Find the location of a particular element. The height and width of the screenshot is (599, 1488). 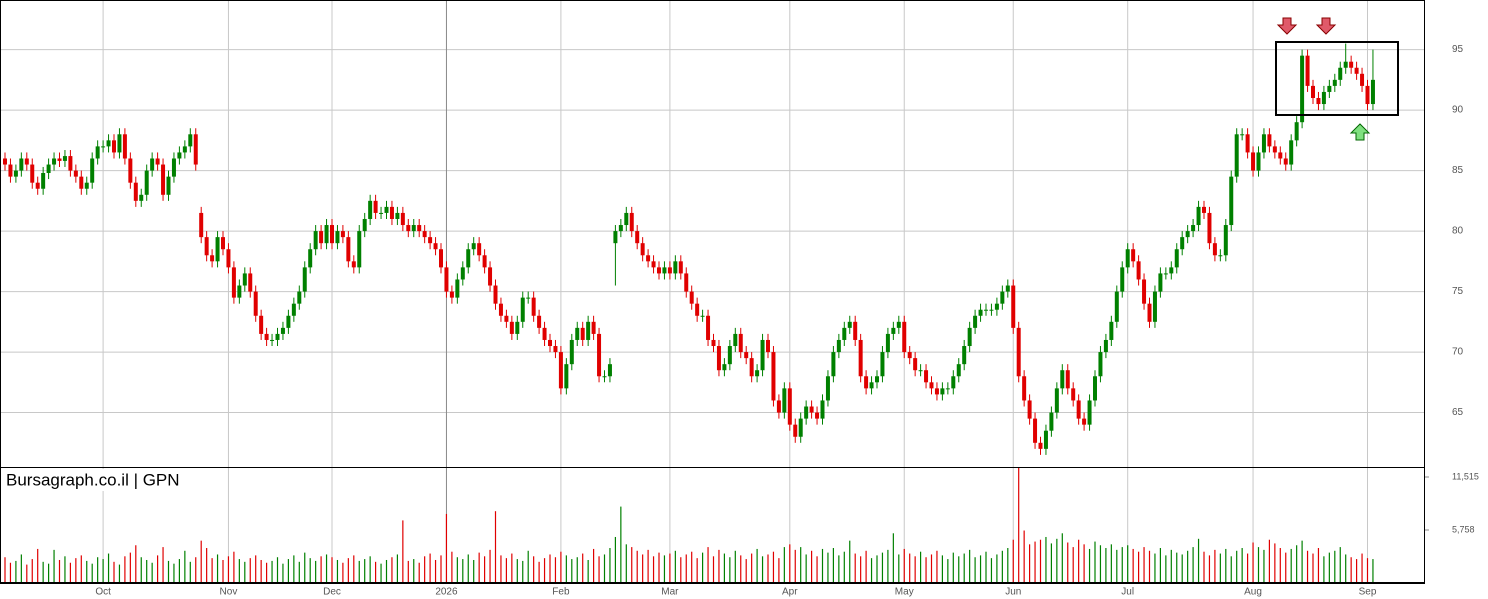

x-tick-label: Jul is located at coordinates (1127, 592).